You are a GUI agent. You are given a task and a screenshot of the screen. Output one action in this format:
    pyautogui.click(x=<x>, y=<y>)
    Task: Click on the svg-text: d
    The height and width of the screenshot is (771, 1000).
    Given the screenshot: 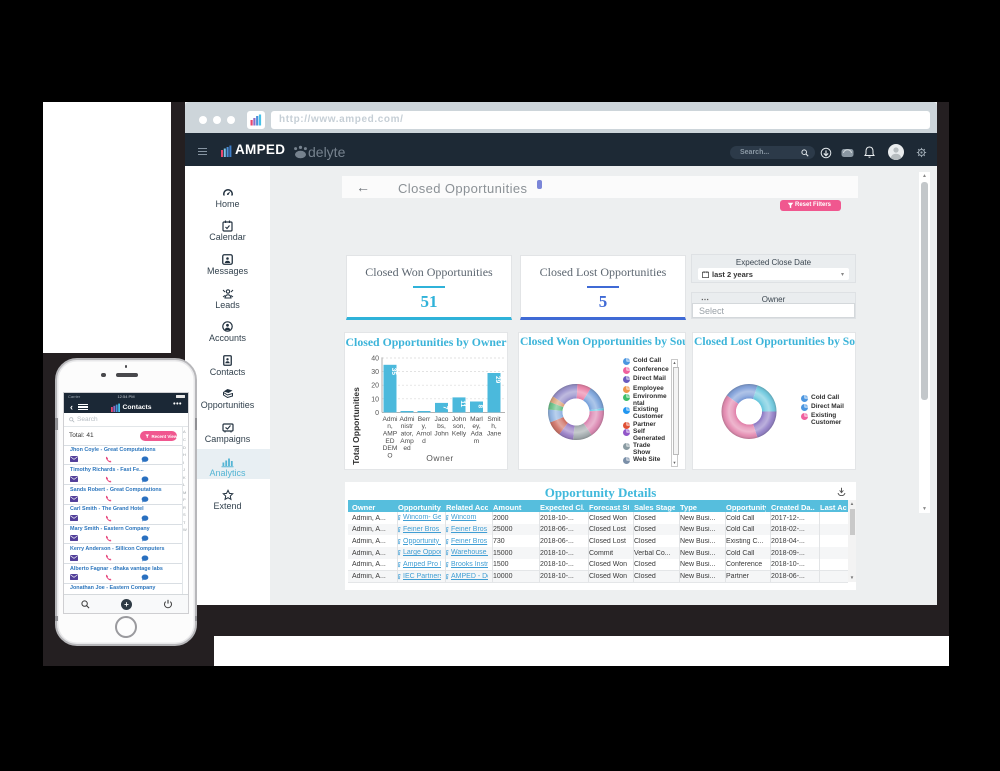 What is the action you would take?
    pyautogui.click(x=424, y=441)
    